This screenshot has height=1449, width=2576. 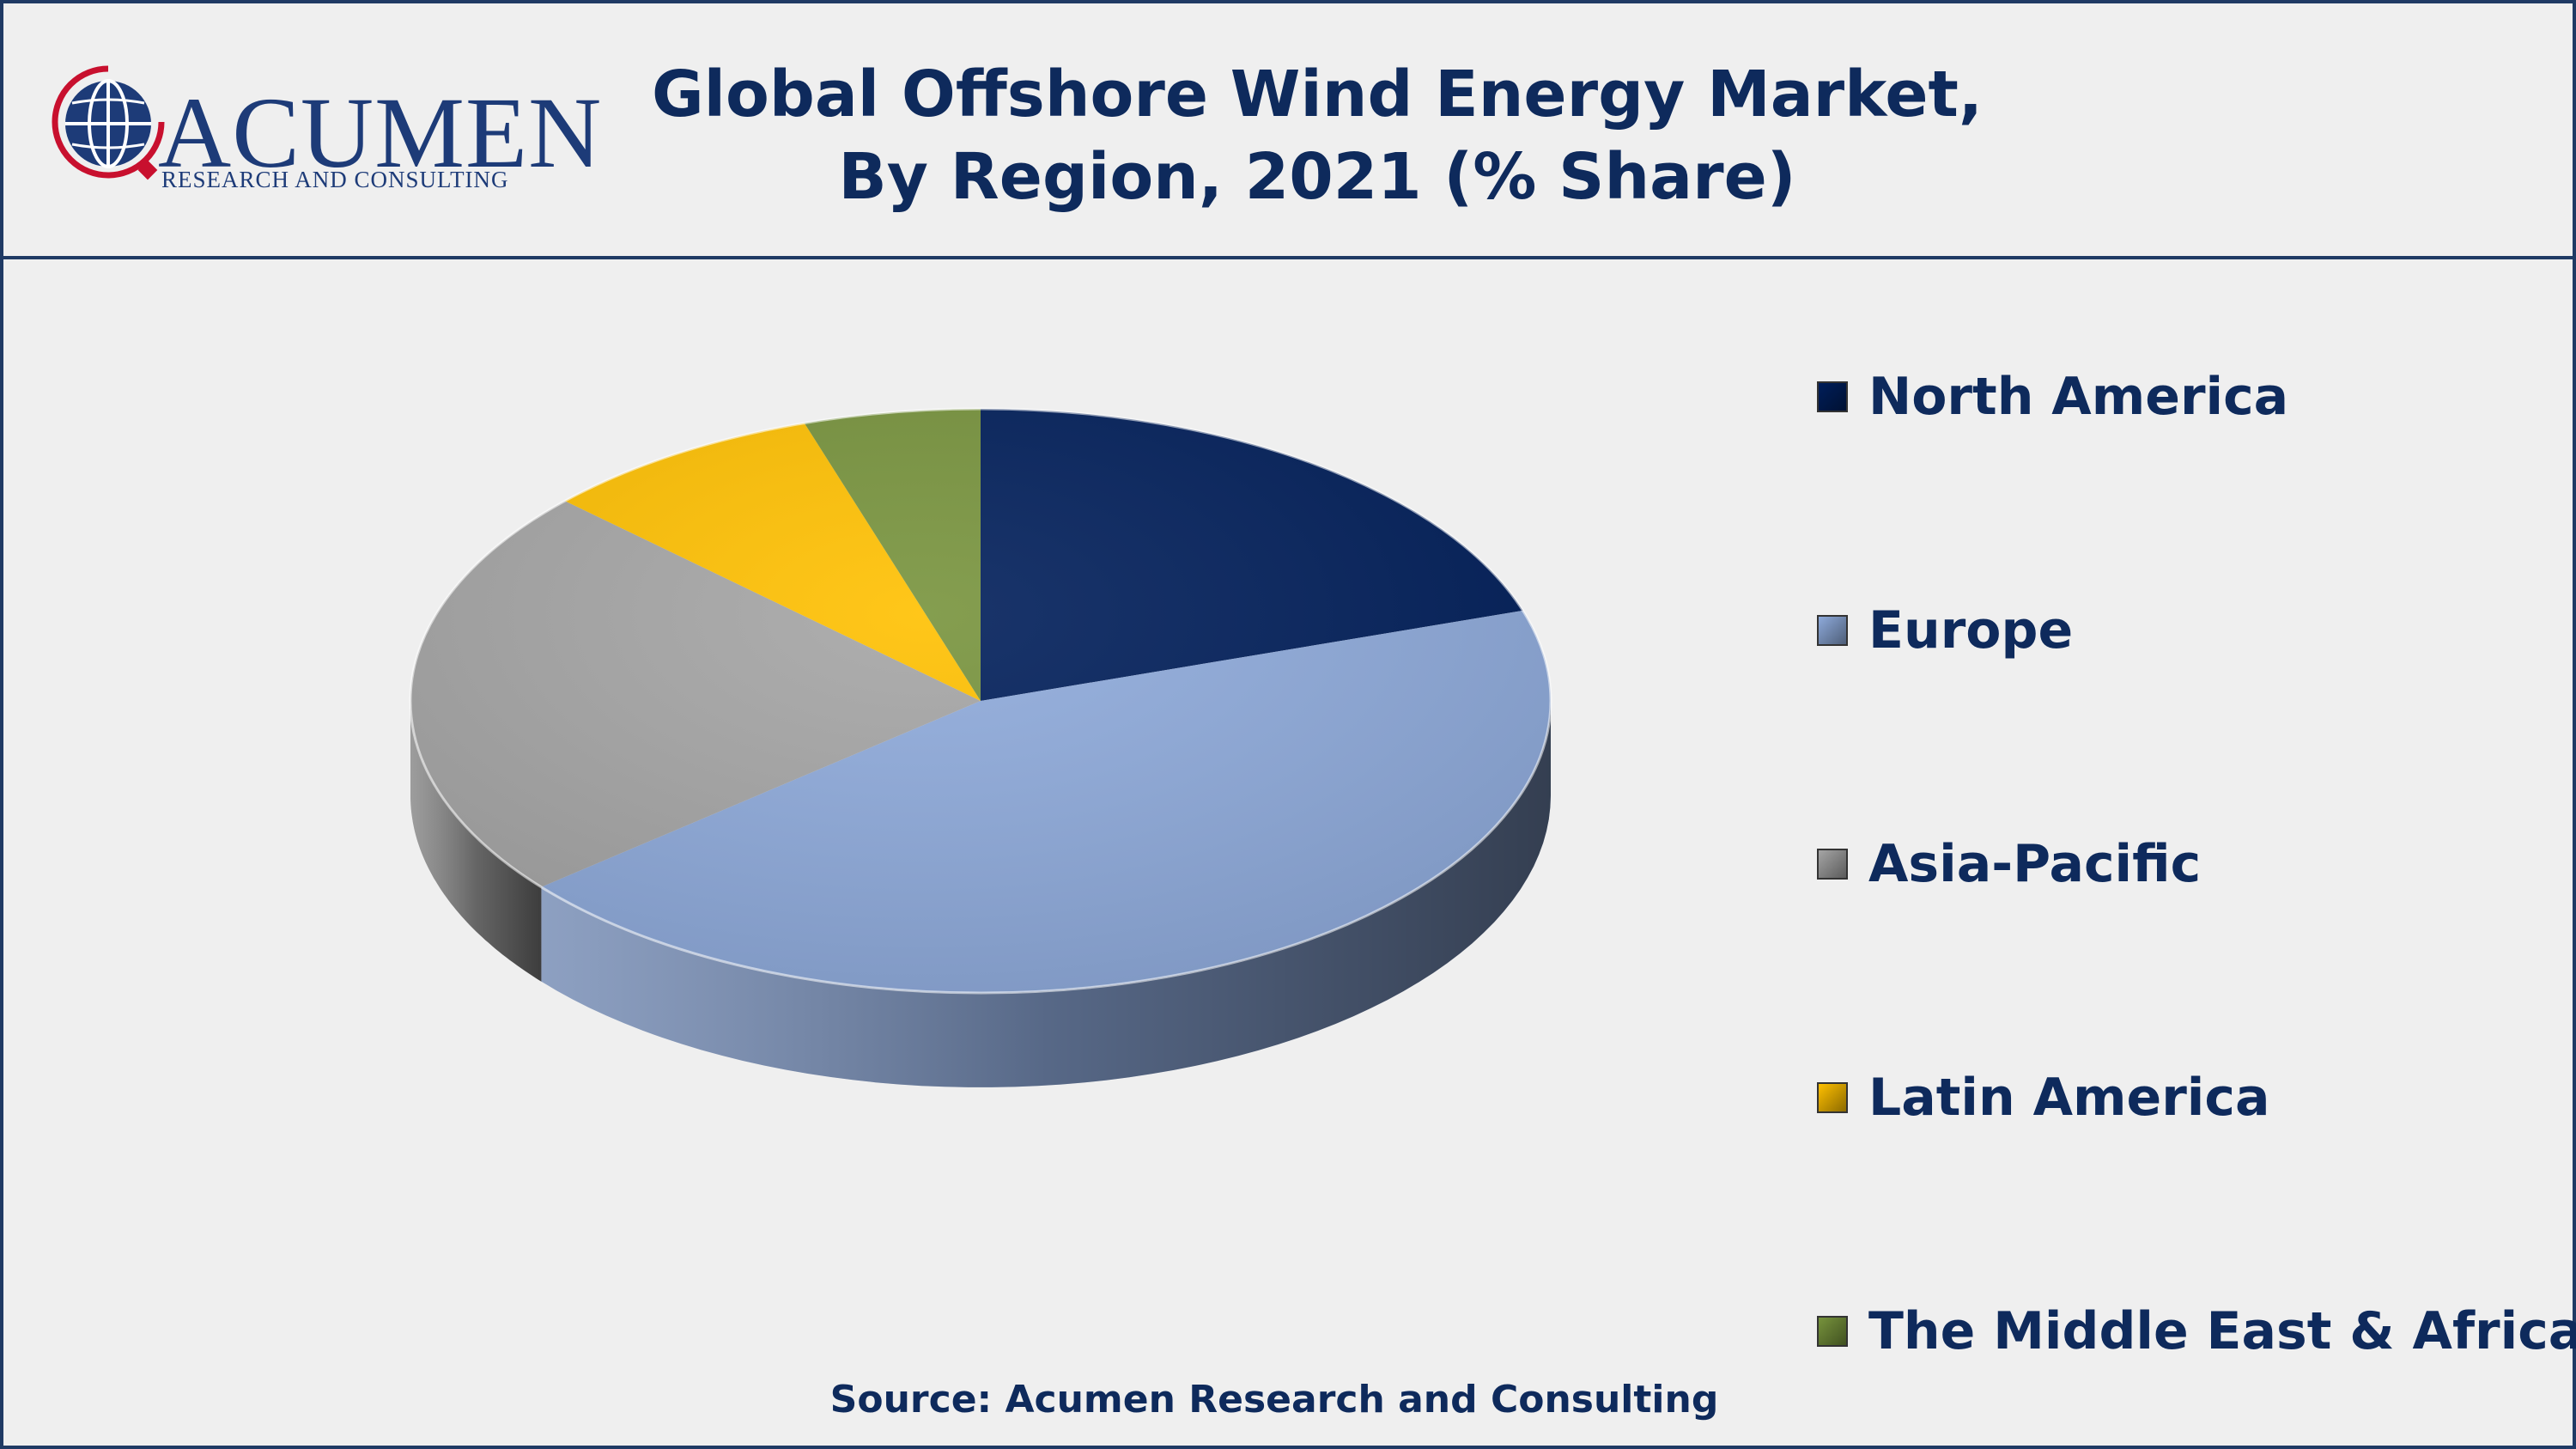 I want to click on legend-label-europe: Europe, so click(x=1971, y=630).